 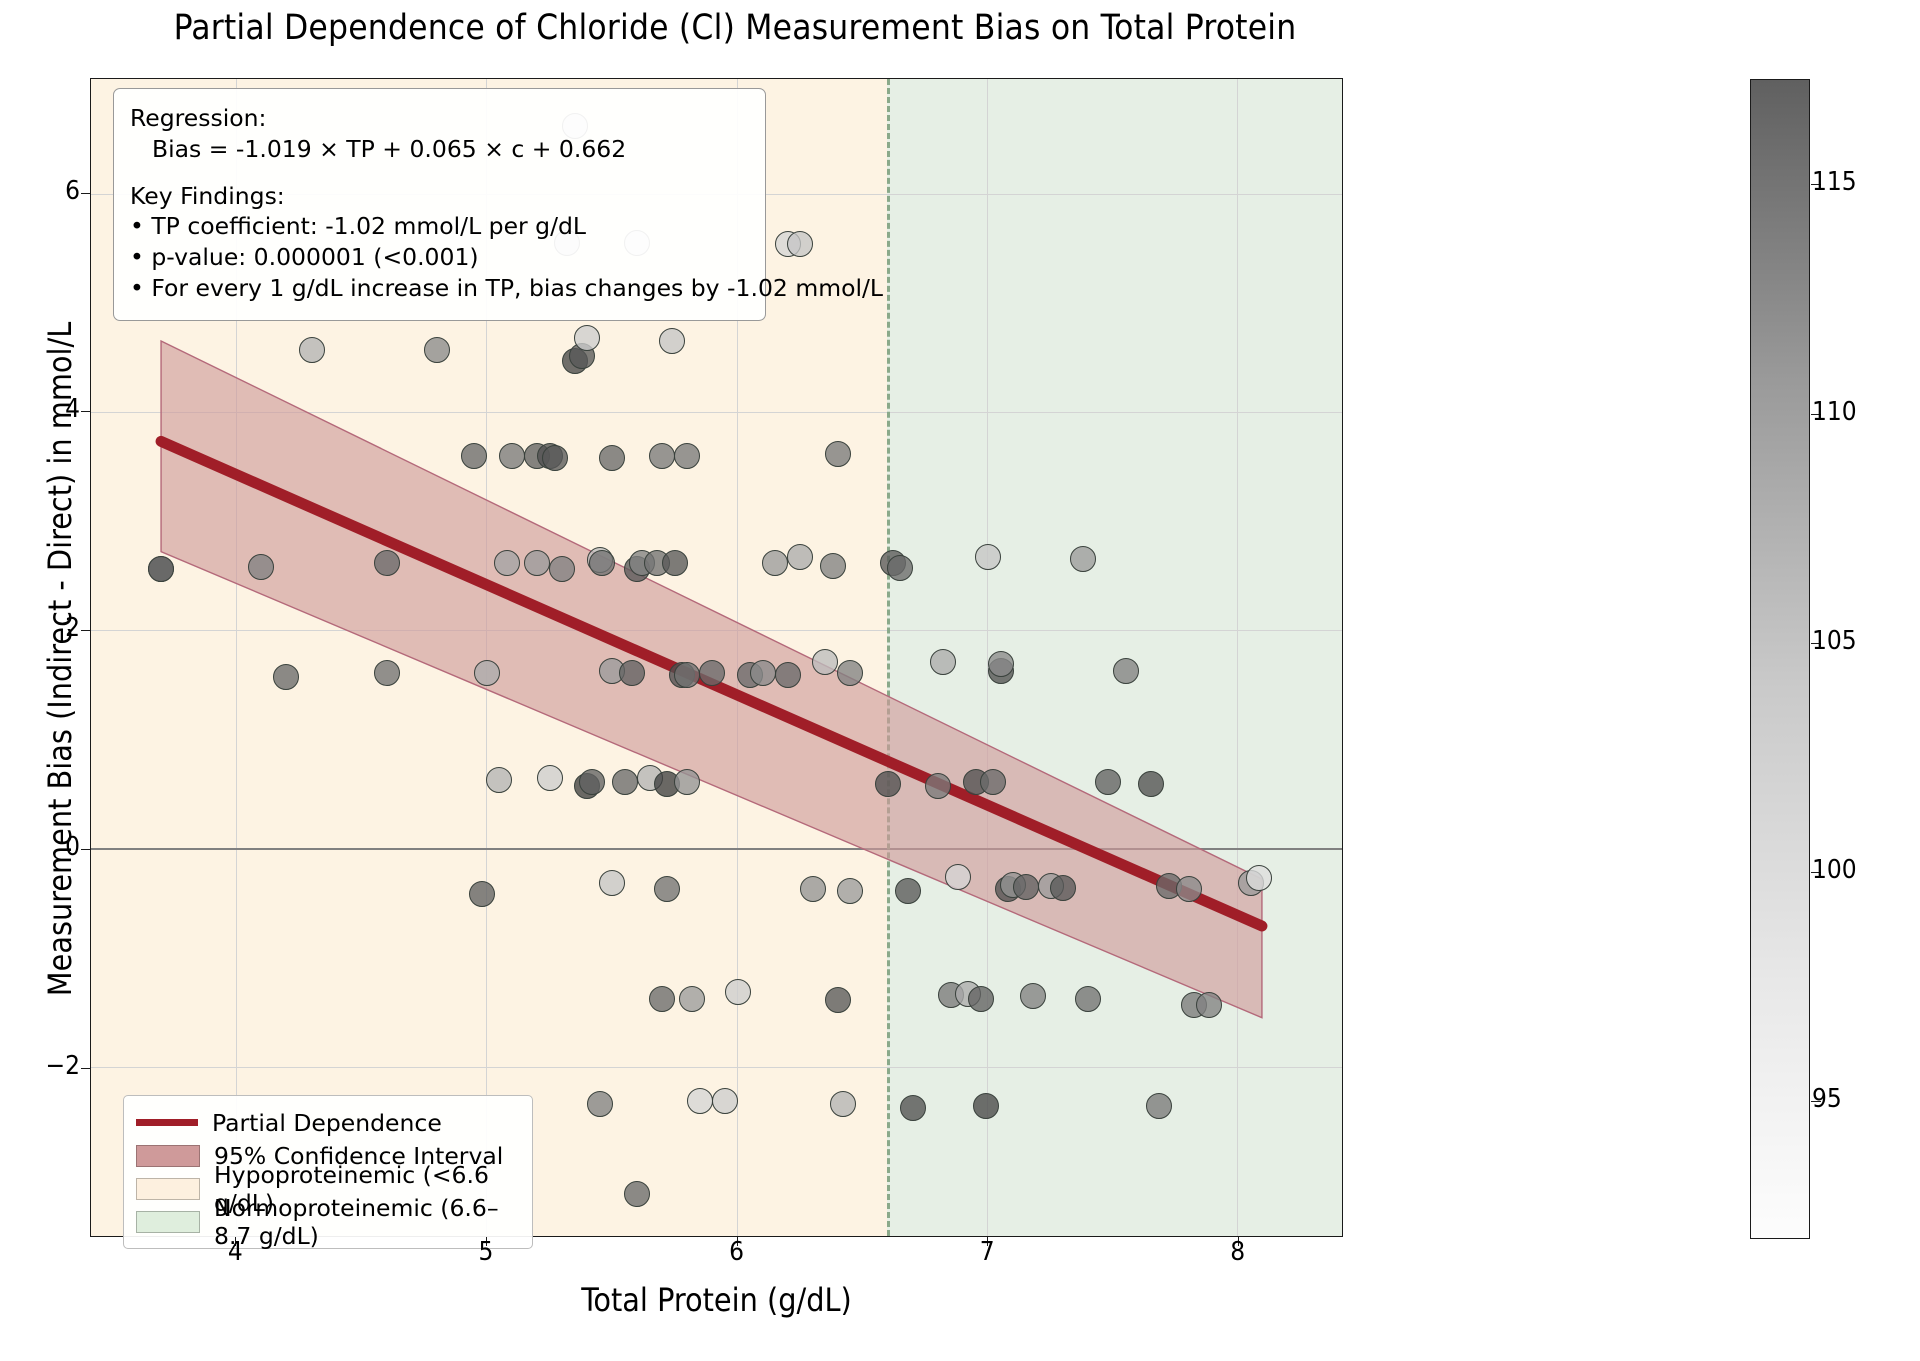 What do you see at coordinates (328, 1222) in the screenshot?
I see `legend-item-normoproteinemic: Normoproteinemic (6.6–8.7 g/dL)` at bounding box center [328, 1222].